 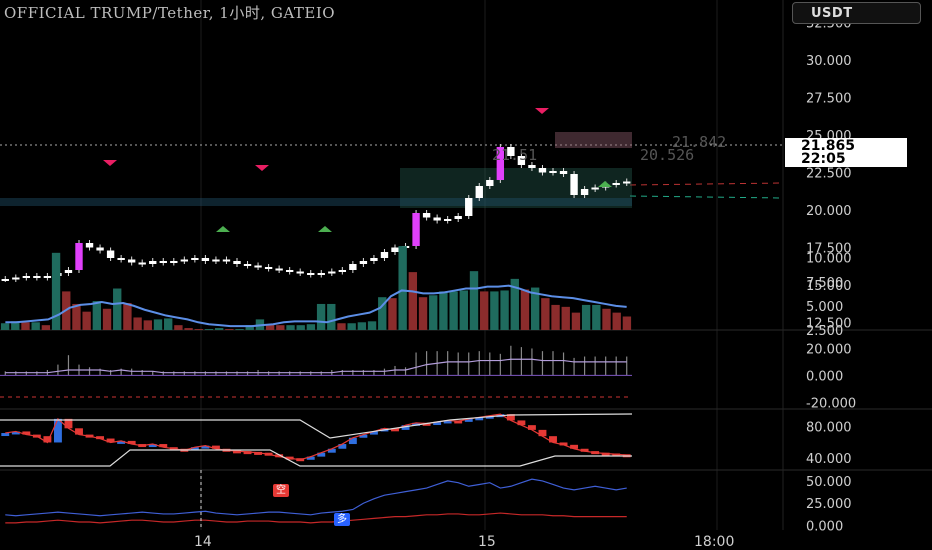 What do you see at coordinates (316, 202) in the screenshot?
I see `zone-band` at bounding box center [316, 202].